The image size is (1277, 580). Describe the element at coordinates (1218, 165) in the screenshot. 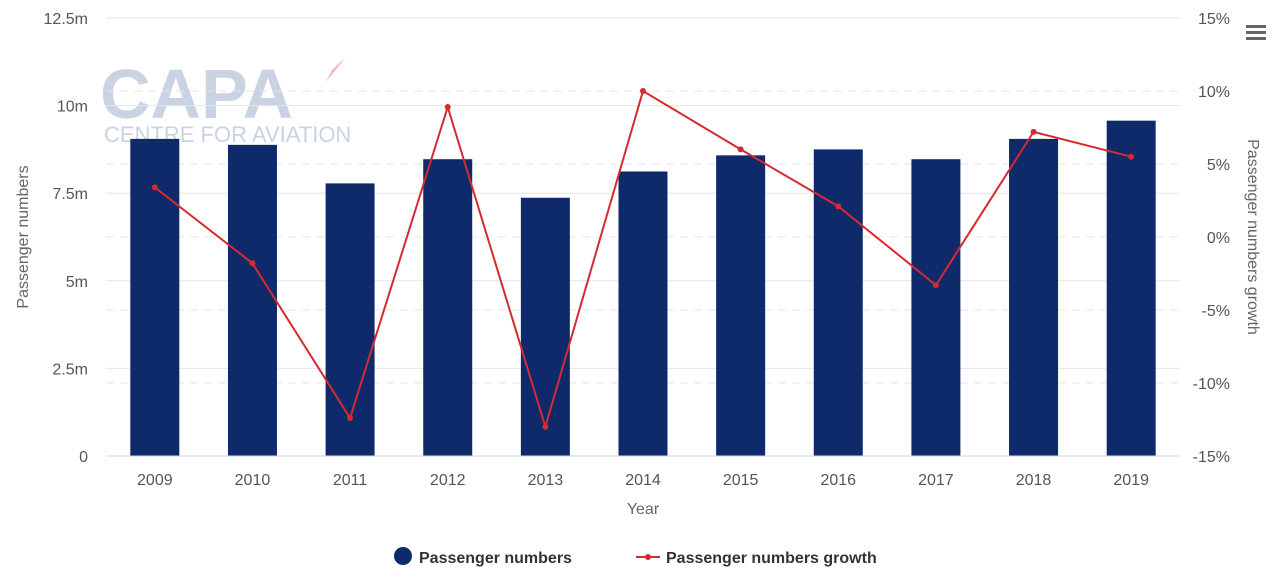

I see `y-tick-label-right: 5%` at that location.